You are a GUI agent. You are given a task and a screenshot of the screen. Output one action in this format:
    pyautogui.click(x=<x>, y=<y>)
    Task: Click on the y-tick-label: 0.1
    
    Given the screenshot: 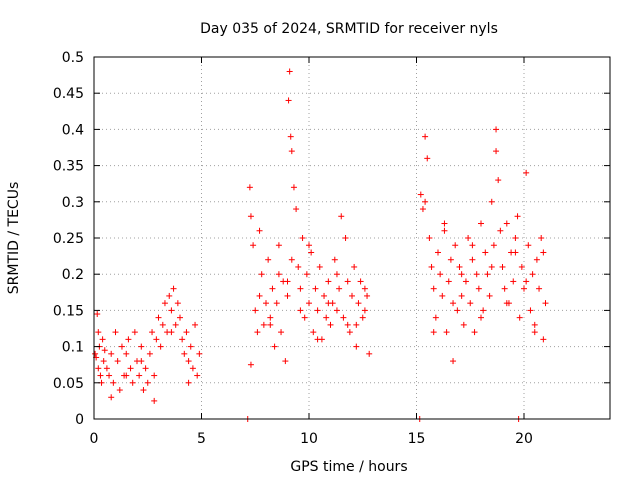 What is the action you would take?
    pyautogui.click(x=73, y=348)
    